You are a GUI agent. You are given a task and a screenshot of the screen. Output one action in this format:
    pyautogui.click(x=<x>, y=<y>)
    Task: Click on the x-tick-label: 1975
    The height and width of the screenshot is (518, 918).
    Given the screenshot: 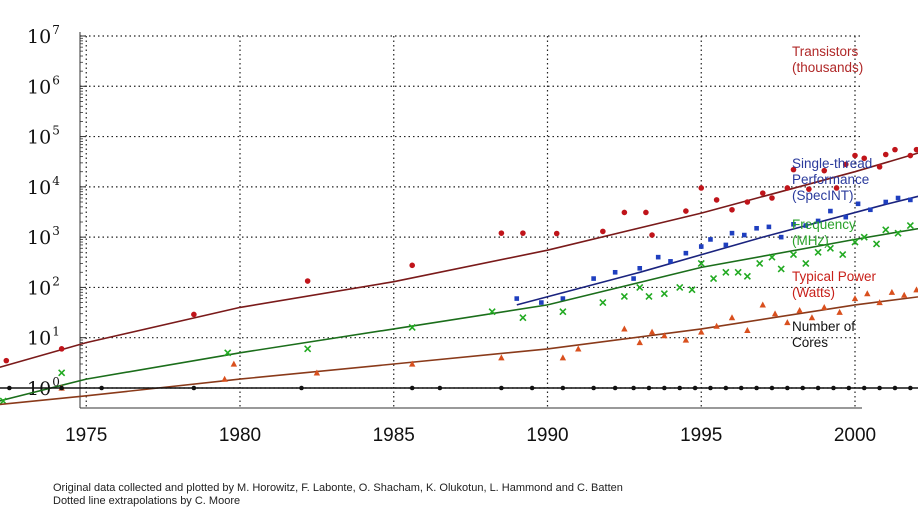 What is the action you would take?
    pyautogui.click(x=86, y=435)
    